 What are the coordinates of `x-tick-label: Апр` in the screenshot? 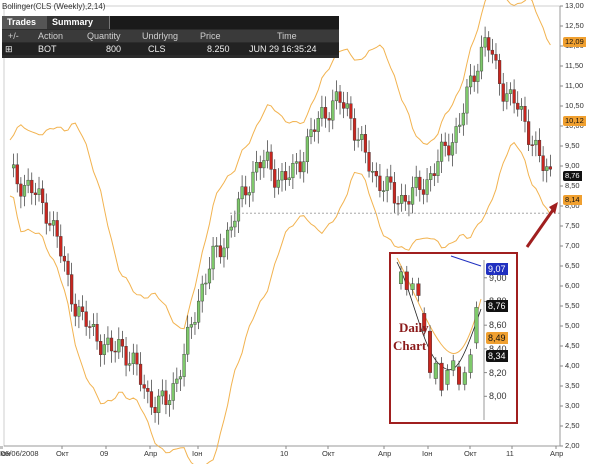 It's located at (151, 453).